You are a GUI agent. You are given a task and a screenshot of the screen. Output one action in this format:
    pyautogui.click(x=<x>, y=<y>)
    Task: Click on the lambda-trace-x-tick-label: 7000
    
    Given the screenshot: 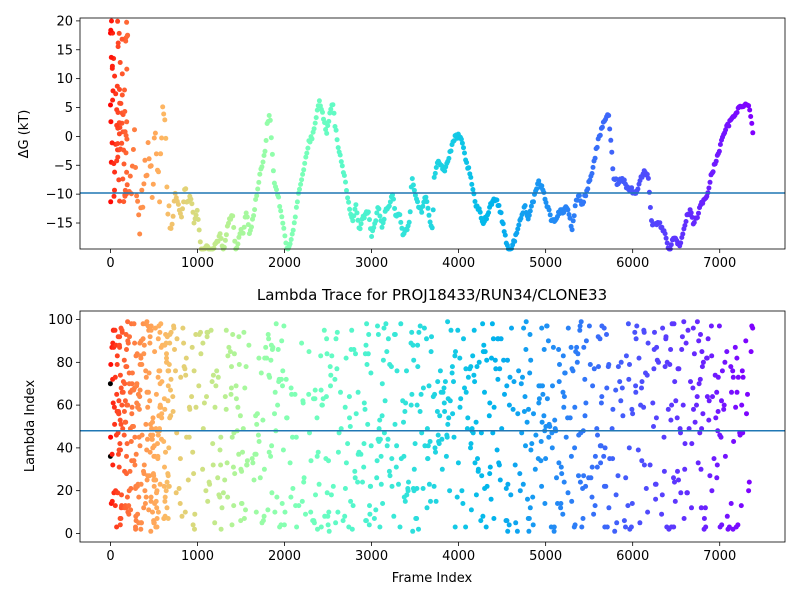 What is the action you would take?
    pyautogui.click(x=719, y=556)
    